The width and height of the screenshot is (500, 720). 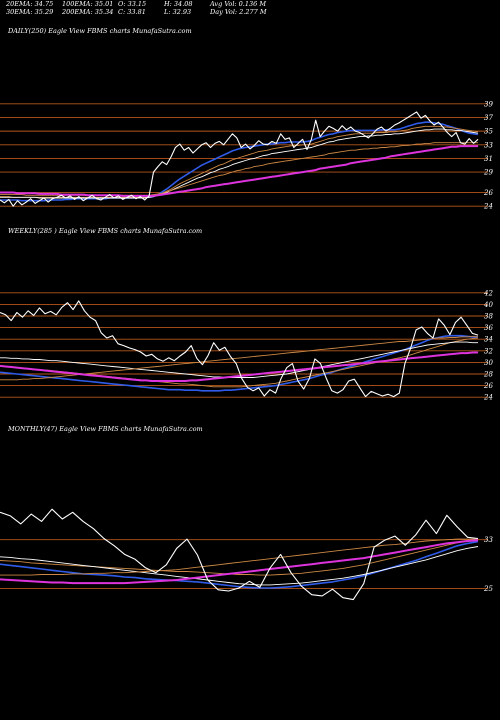 I want to click on high-value: H: 34.08, so click(x=178, y=4).